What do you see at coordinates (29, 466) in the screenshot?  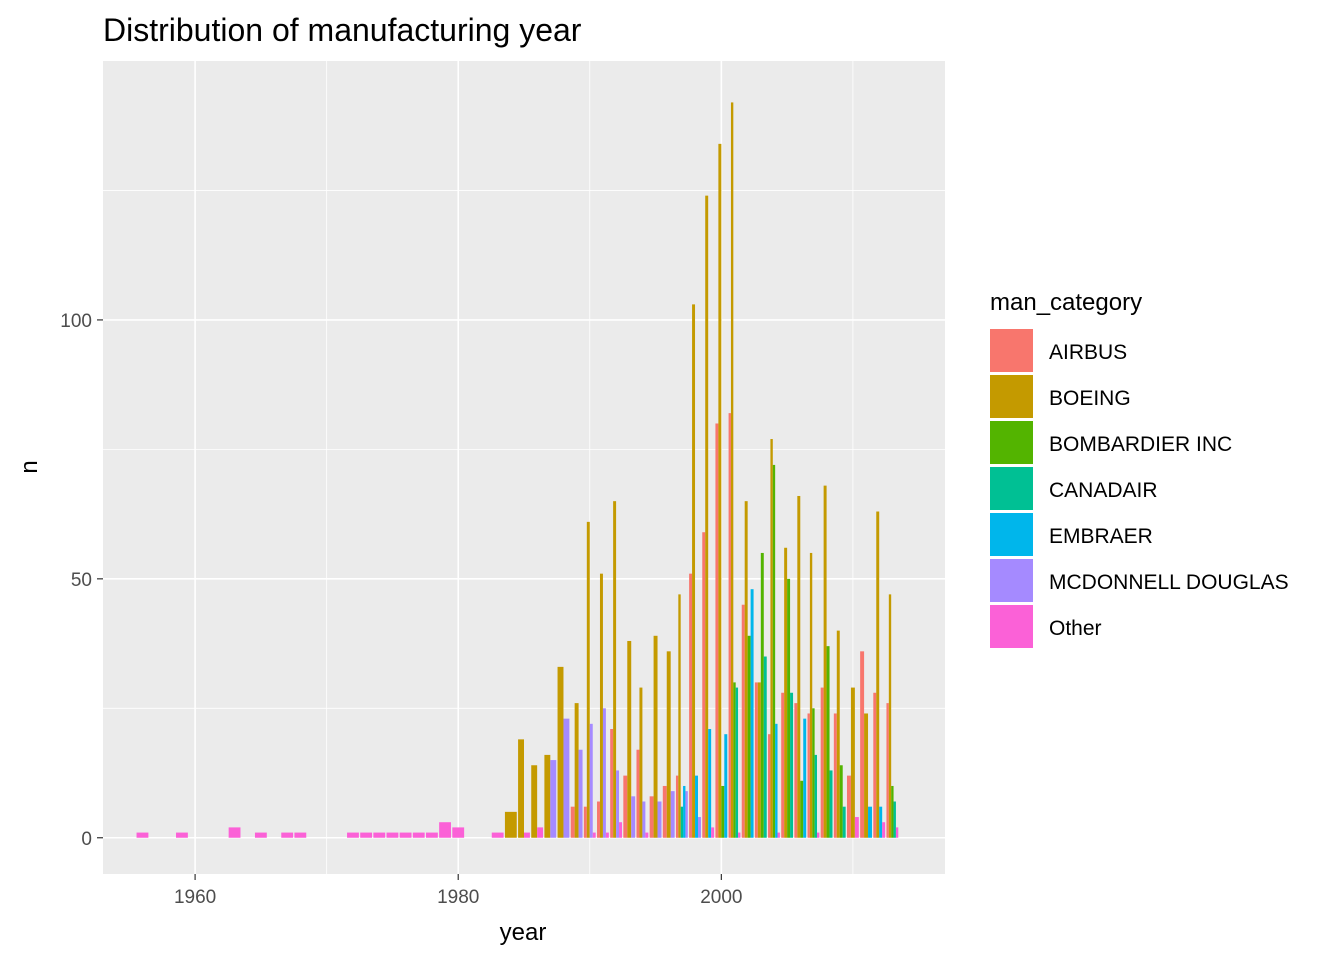 I see `y-axis-title: n` at bounding box center [29, 466].